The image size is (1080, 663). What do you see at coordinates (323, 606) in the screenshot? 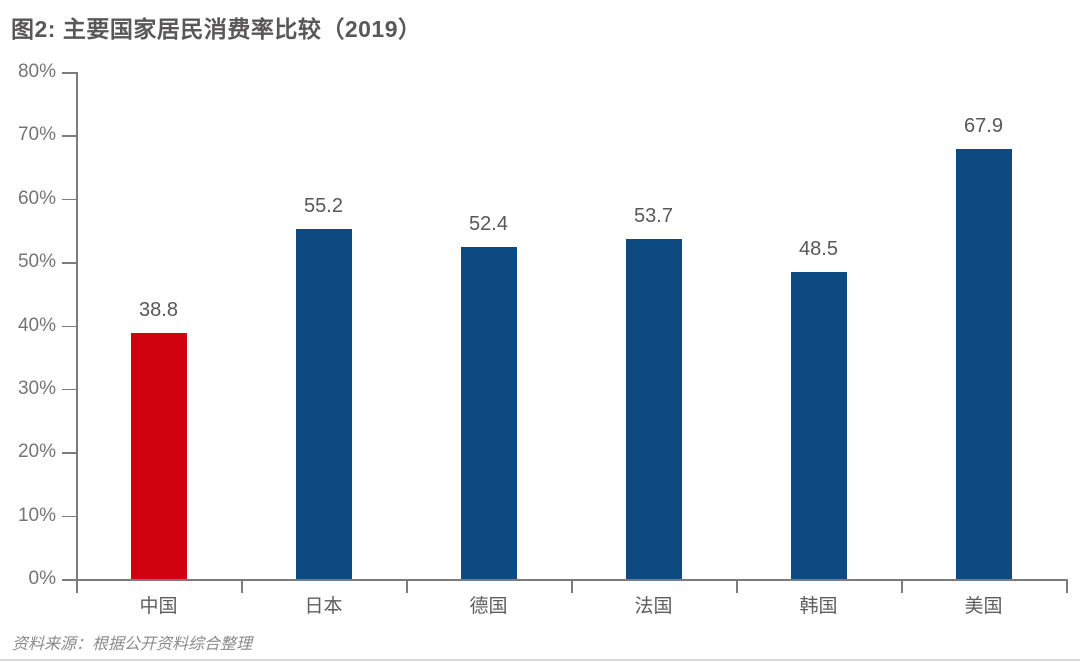
I see `x-axis-category-label: 日本` at bounding box center [323, 606].